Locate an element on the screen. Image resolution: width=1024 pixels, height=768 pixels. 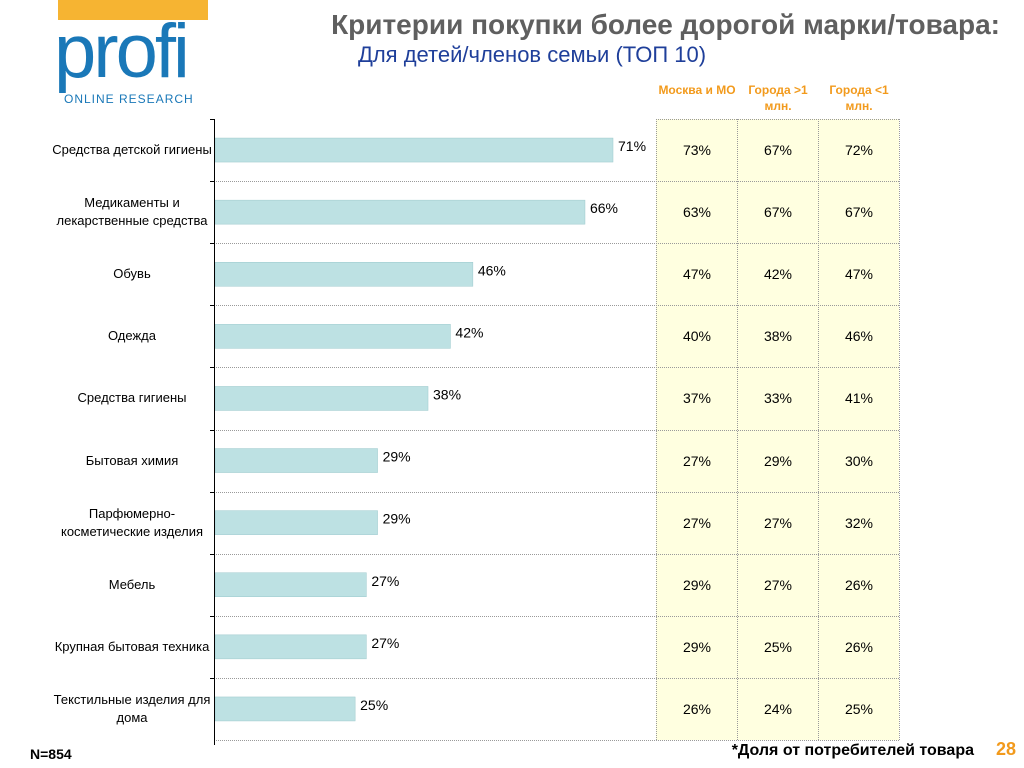
cell-big-cities: 29% is located at coordinates (778, 460).